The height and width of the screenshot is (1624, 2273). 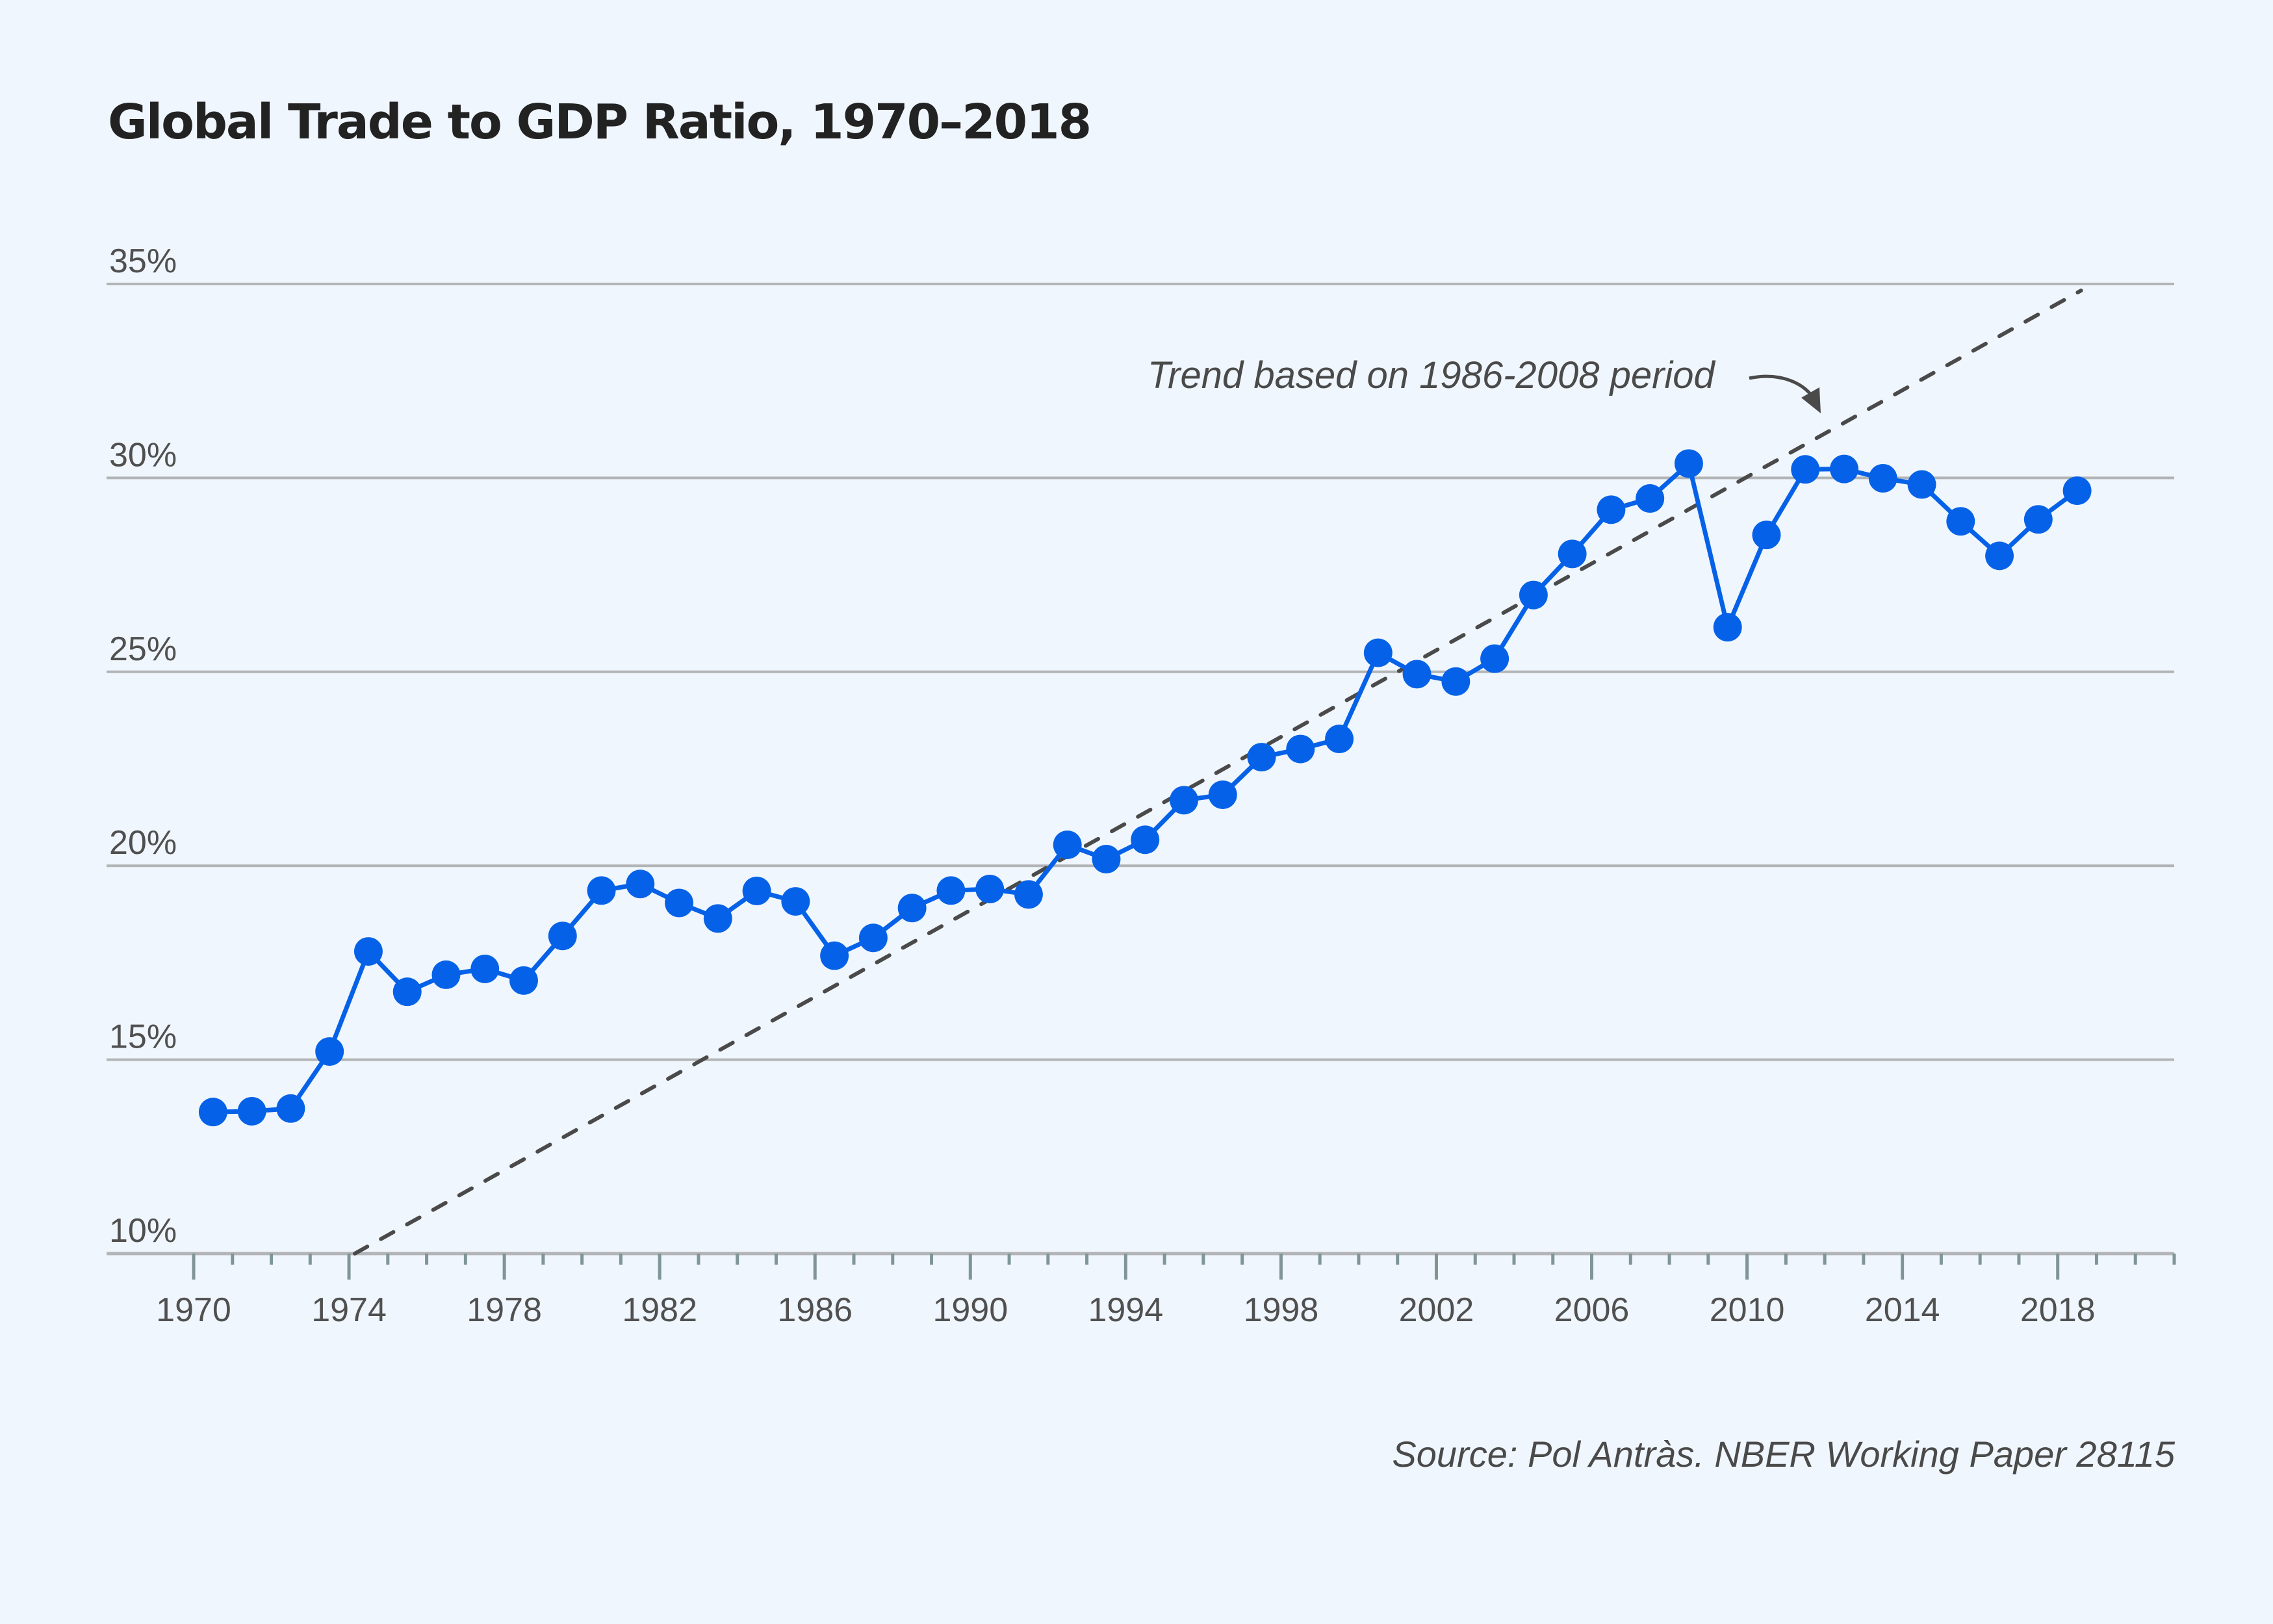 What do you see at coordinates (485, 968) in the screenshot?
I see `data-point-1977` at bounding box center [485, 968].